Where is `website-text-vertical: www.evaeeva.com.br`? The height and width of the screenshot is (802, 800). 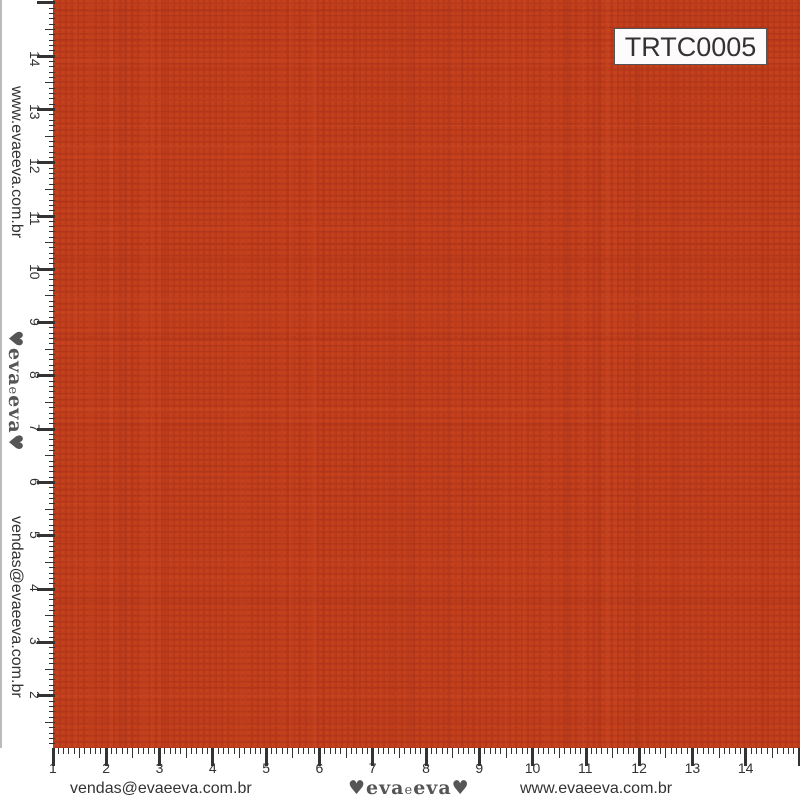 website-text-vertical: www.evaeeva.com.br is located at coordinates (16, 162).